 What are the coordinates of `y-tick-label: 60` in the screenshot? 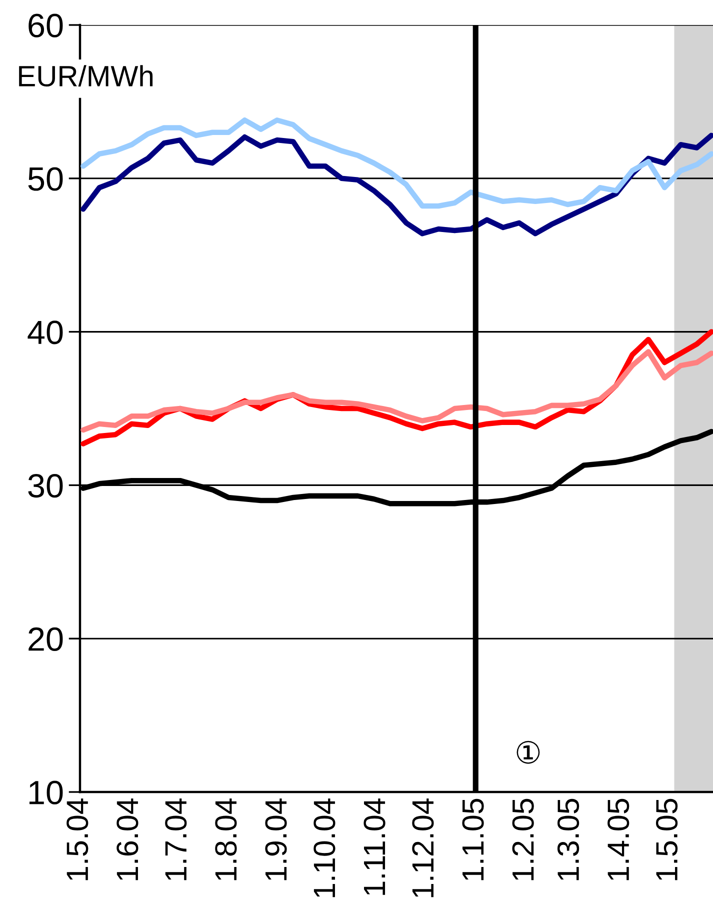 It's located at (45, 26).